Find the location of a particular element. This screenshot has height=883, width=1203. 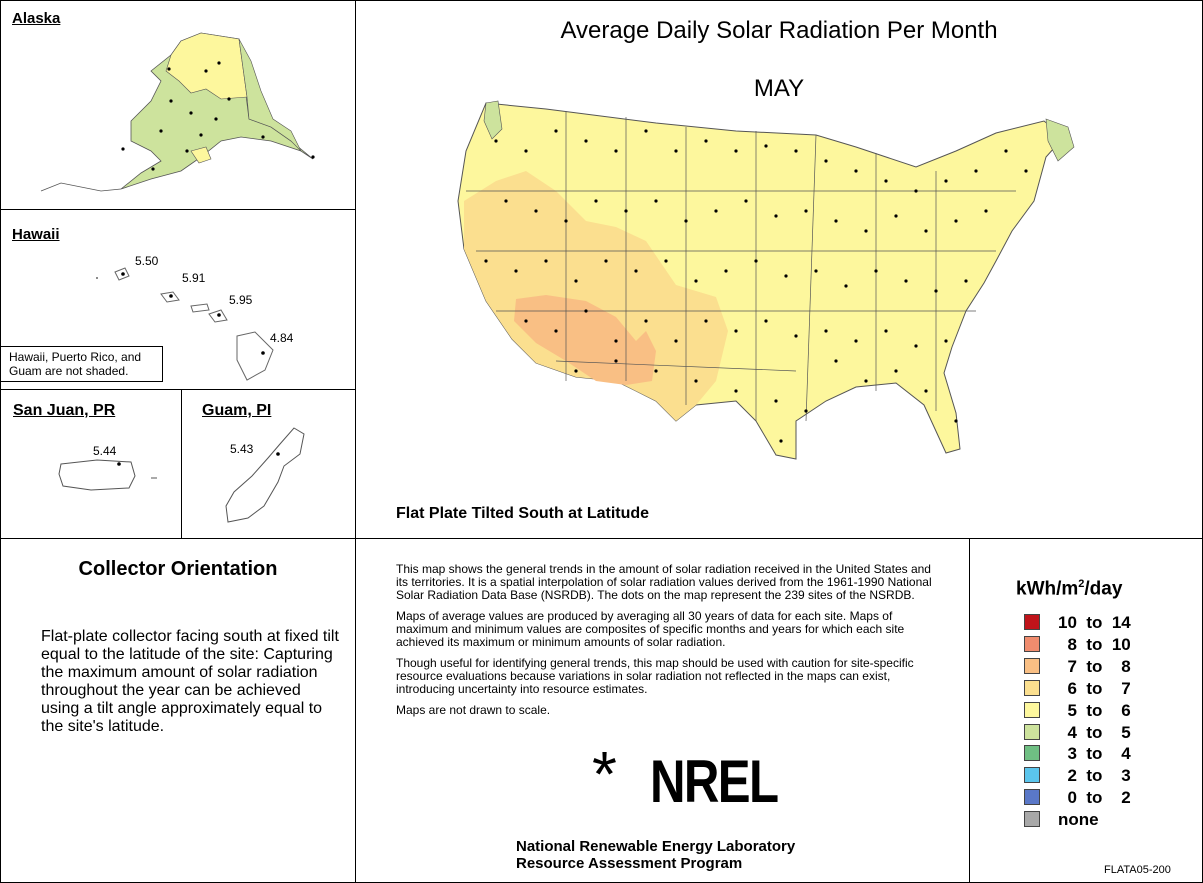

guam-map is located at coordinates (265, 475).